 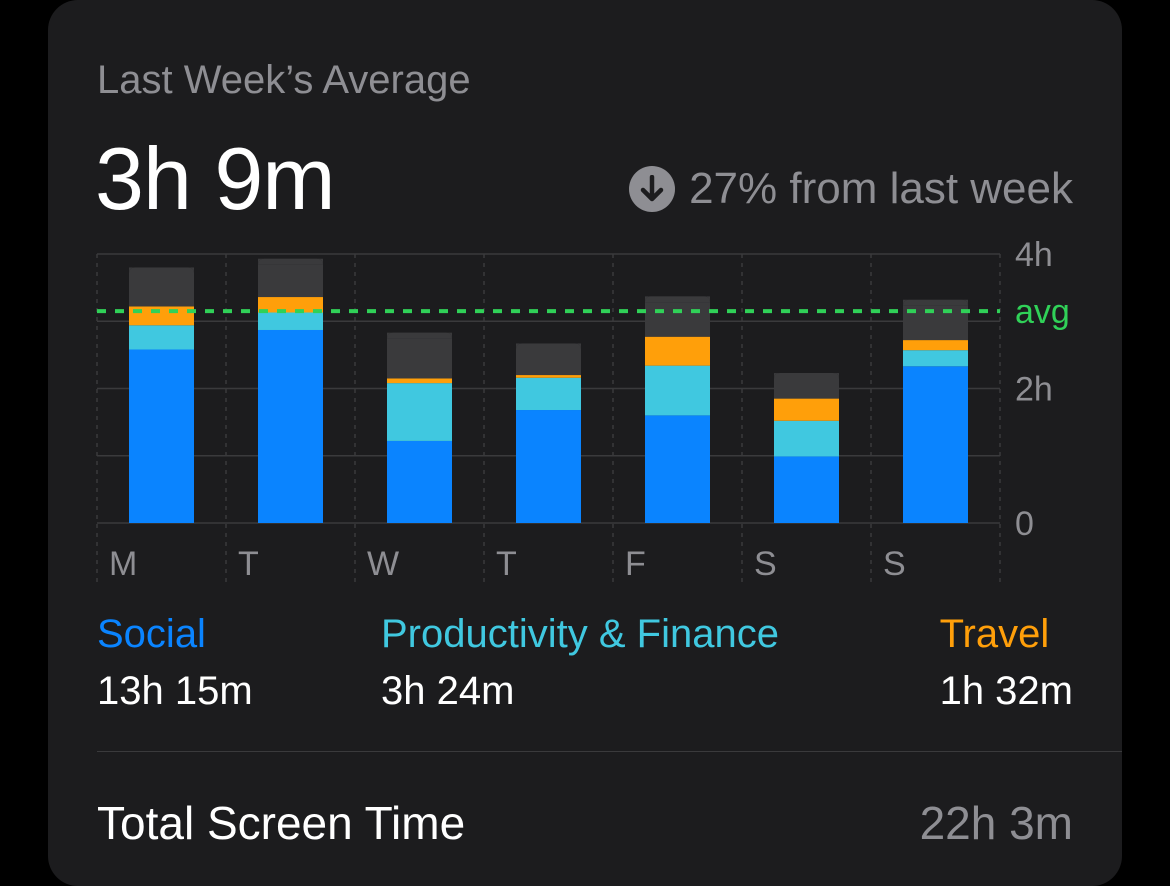 I want to click on legend-travel: Travel 1h 32m, so click(x=1006, y=663).